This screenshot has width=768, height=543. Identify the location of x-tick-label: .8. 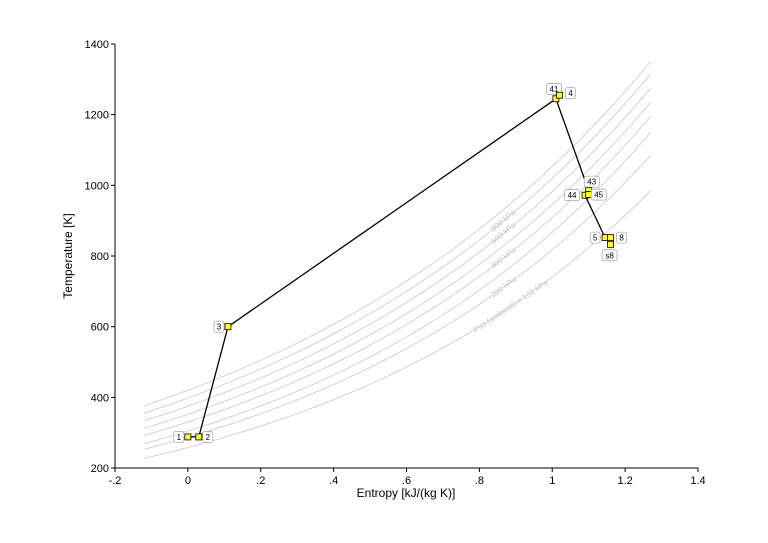
(479, 481).